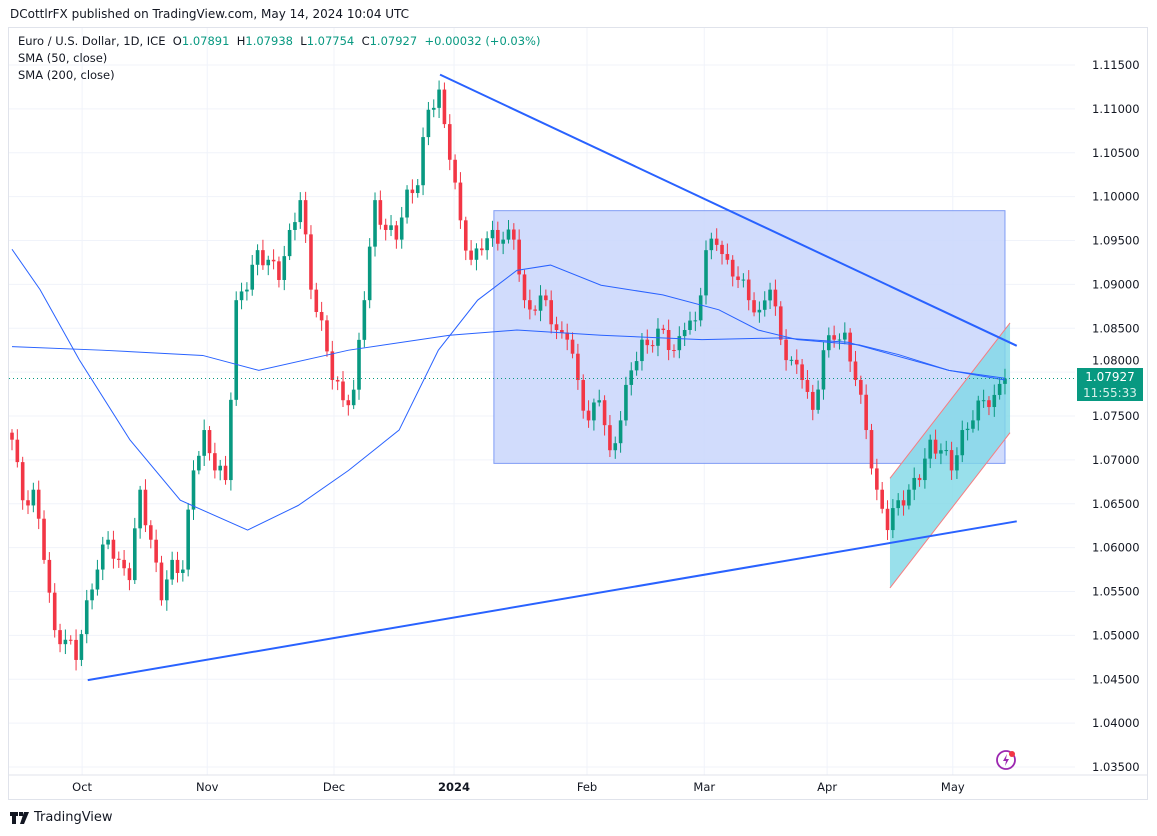 This screenshot has height=836, width=1157. What do you see at coordinates (1006, 760) in the screenshot?
I see `lightning-icon` at bounding box center [1006, 760].